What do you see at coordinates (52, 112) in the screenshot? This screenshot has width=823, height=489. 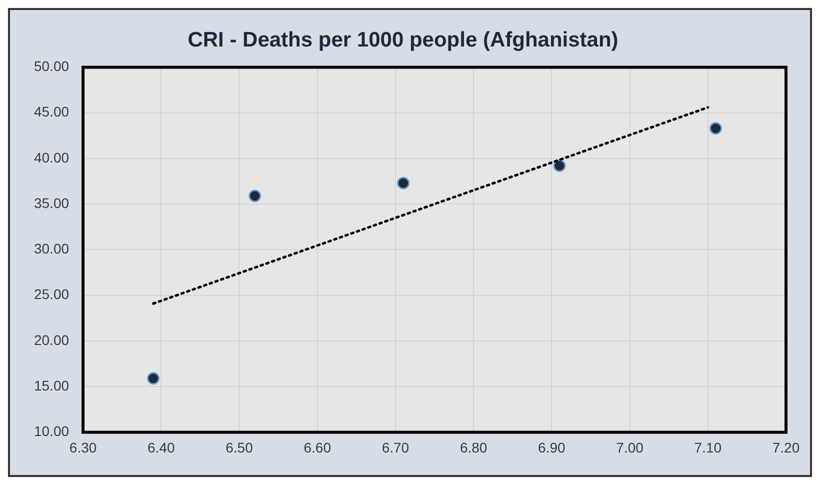 I see `y-tick-label: 45.00` at bounding box center [52, 112].